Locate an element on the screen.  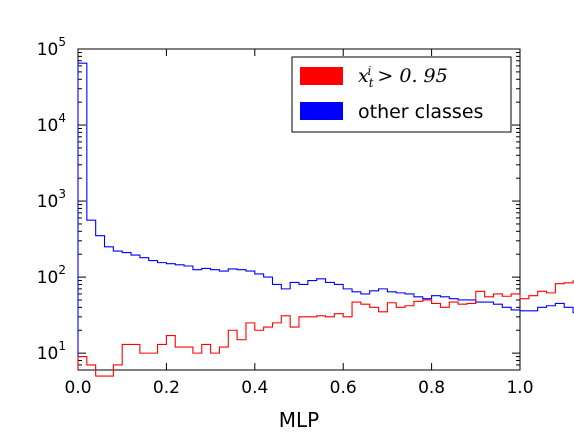
y-tick-label: 10⁵ is located at coordinates (51, 47).